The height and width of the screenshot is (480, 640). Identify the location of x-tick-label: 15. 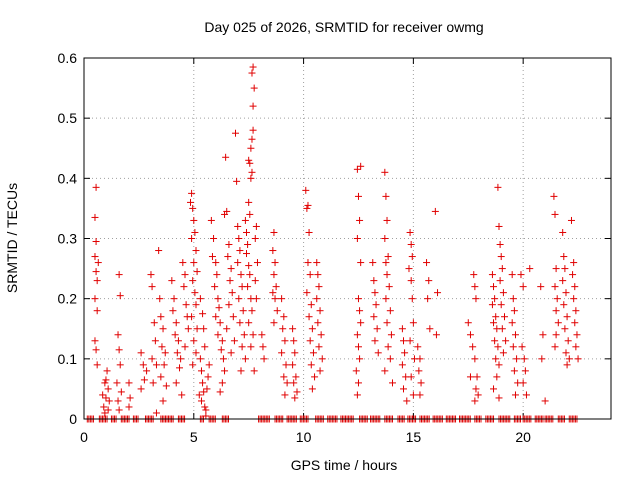
(414, 437).